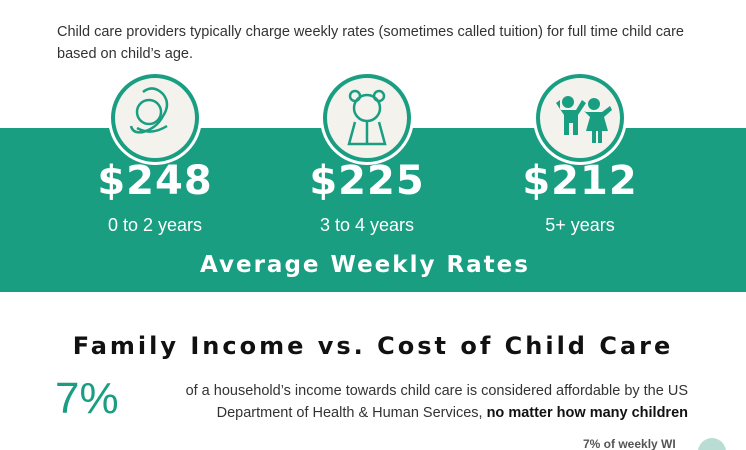 Image resolution: width=746 pixels, height=450 pixels. Describe the element at coordinates (587, 413) in the screenshot. I see `stat-emphasis: no matter how many children` at that location.